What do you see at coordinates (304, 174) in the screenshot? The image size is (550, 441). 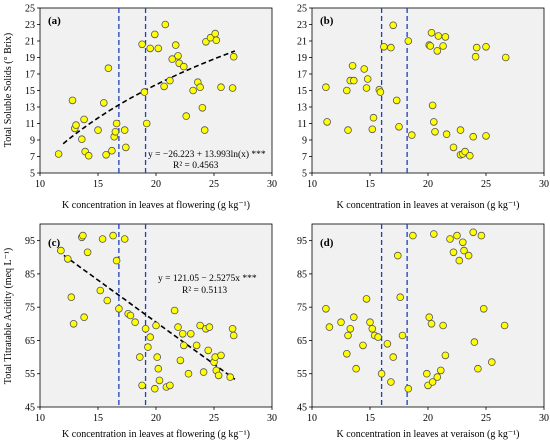 I see `panel-b-y-tick-label-0: 5` at bounding box center [304, 174].